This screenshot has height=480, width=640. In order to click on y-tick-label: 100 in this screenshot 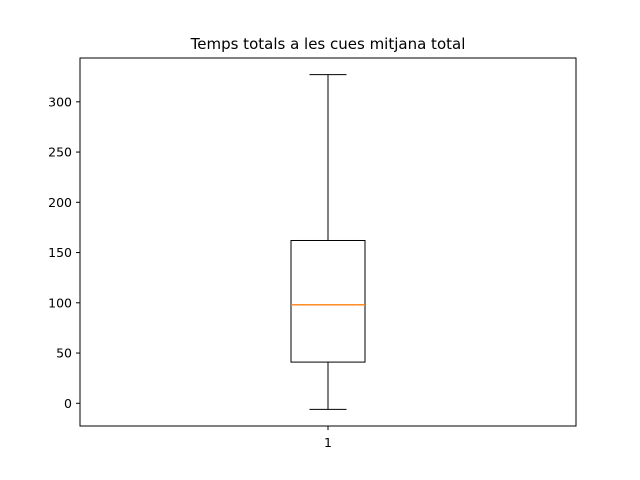, I will do `click(60, 302)`.